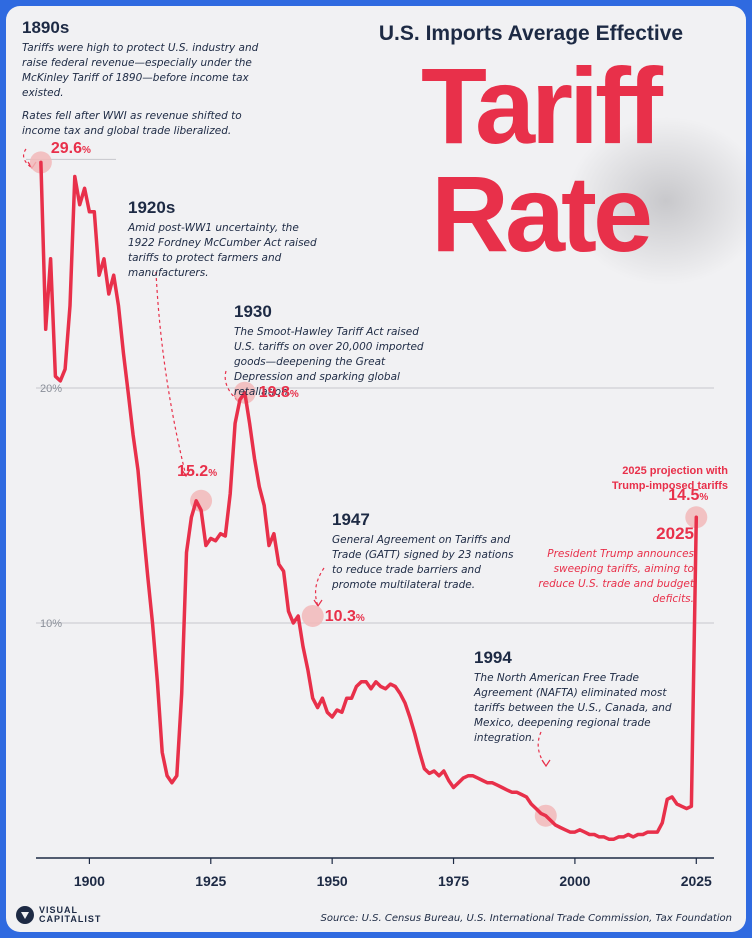 Image resolution: width=752 pixels, height=938 pixels. What do you see at coordinates (453, 881) in the screenshot?
I see `x-tick-label: 1975` at bounding box center [453, 881].